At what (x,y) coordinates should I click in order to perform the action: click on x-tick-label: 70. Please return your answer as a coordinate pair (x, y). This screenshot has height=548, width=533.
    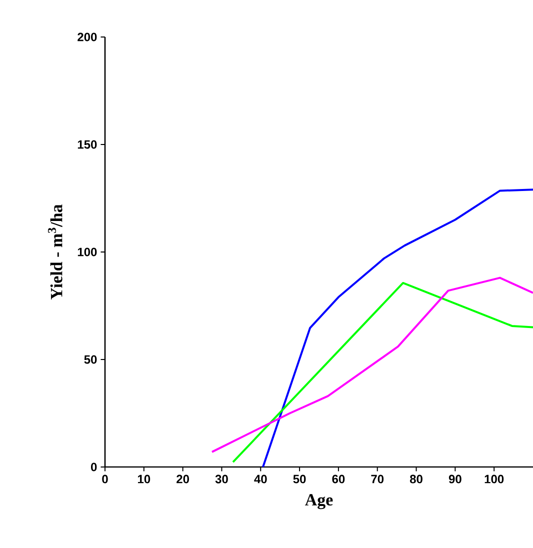
    Looking at the image, I should click on (377, 479).